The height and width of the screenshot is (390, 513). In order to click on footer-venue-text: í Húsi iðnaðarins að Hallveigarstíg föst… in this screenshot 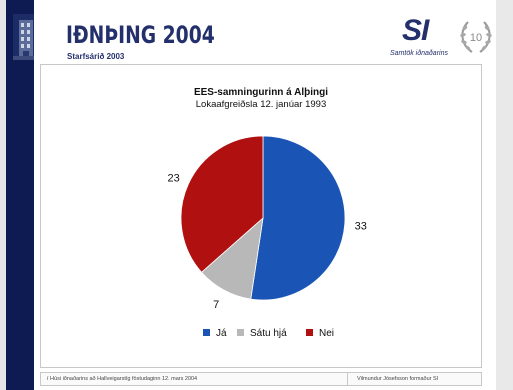, I will do `click(122, 379)`.